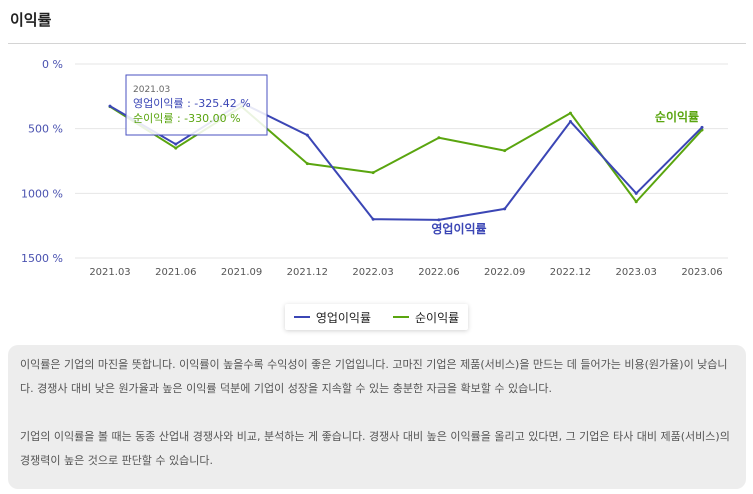 The width and height of the screenshot is (753, 494). Describe the element at coordinates (109, 272) in the screenshot. I see `x-tick-label: 2021.03` at that location.